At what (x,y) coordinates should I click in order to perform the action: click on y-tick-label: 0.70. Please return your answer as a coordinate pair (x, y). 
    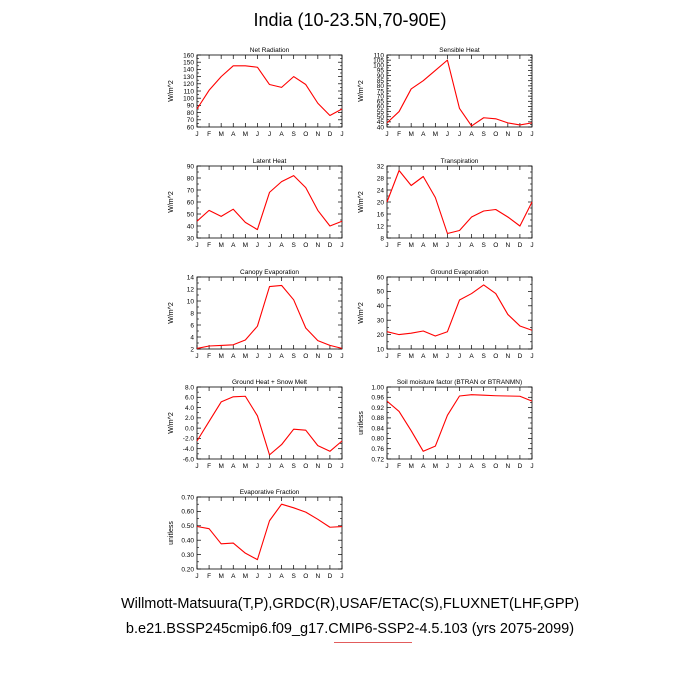
    Looking at the image, I should click on (187, 497).